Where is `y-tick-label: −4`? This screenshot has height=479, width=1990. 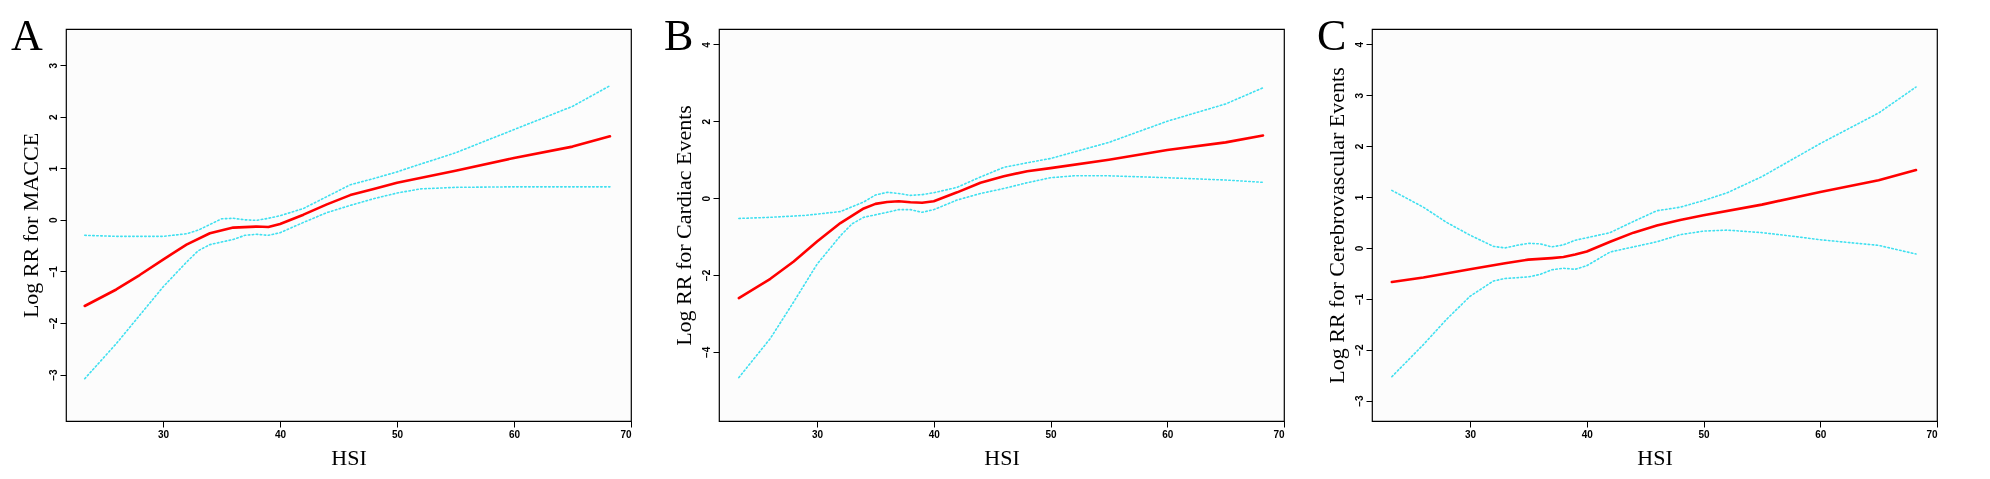
y-tick-label: −4 is located at coordinates (706, 352).